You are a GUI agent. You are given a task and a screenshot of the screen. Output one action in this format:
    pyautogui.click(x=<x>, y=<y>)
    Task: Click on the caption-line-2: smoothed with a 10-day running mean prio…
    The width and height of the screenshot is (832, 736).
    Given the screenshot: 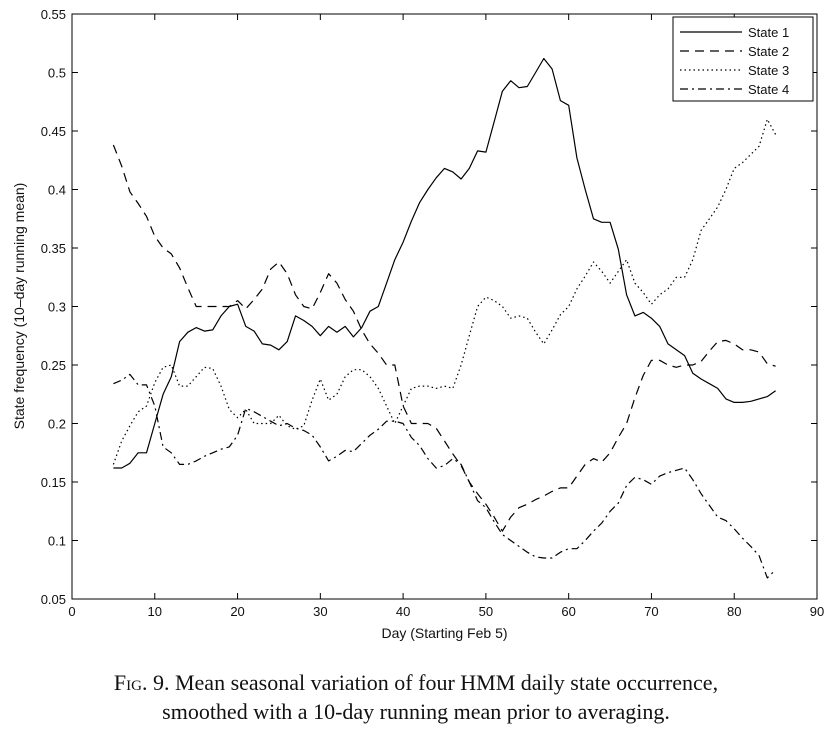 What is the action you would take?
    pyautogui.click(x=416, y=711)
    